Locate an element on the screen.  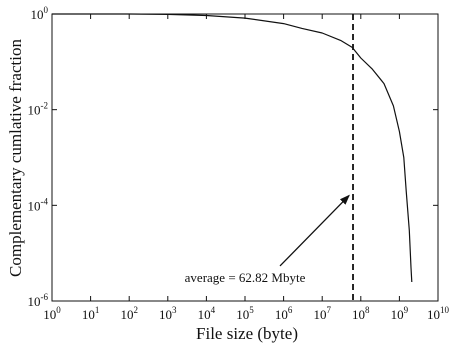
tick-label-exponent: 8 is located at coordinates (367, 310).